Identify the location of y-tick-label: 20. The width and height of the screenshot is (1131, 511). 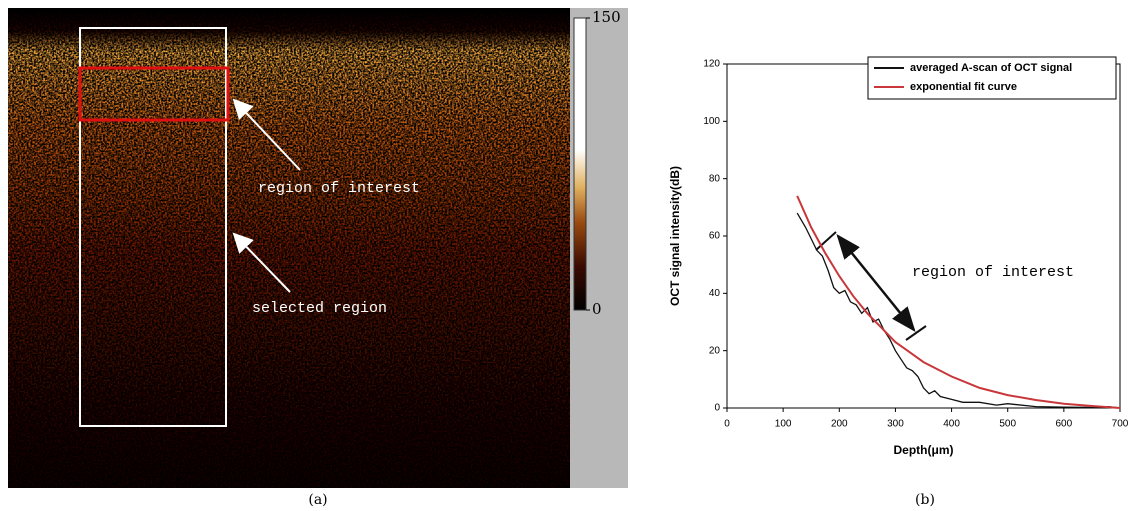
(715, 350).